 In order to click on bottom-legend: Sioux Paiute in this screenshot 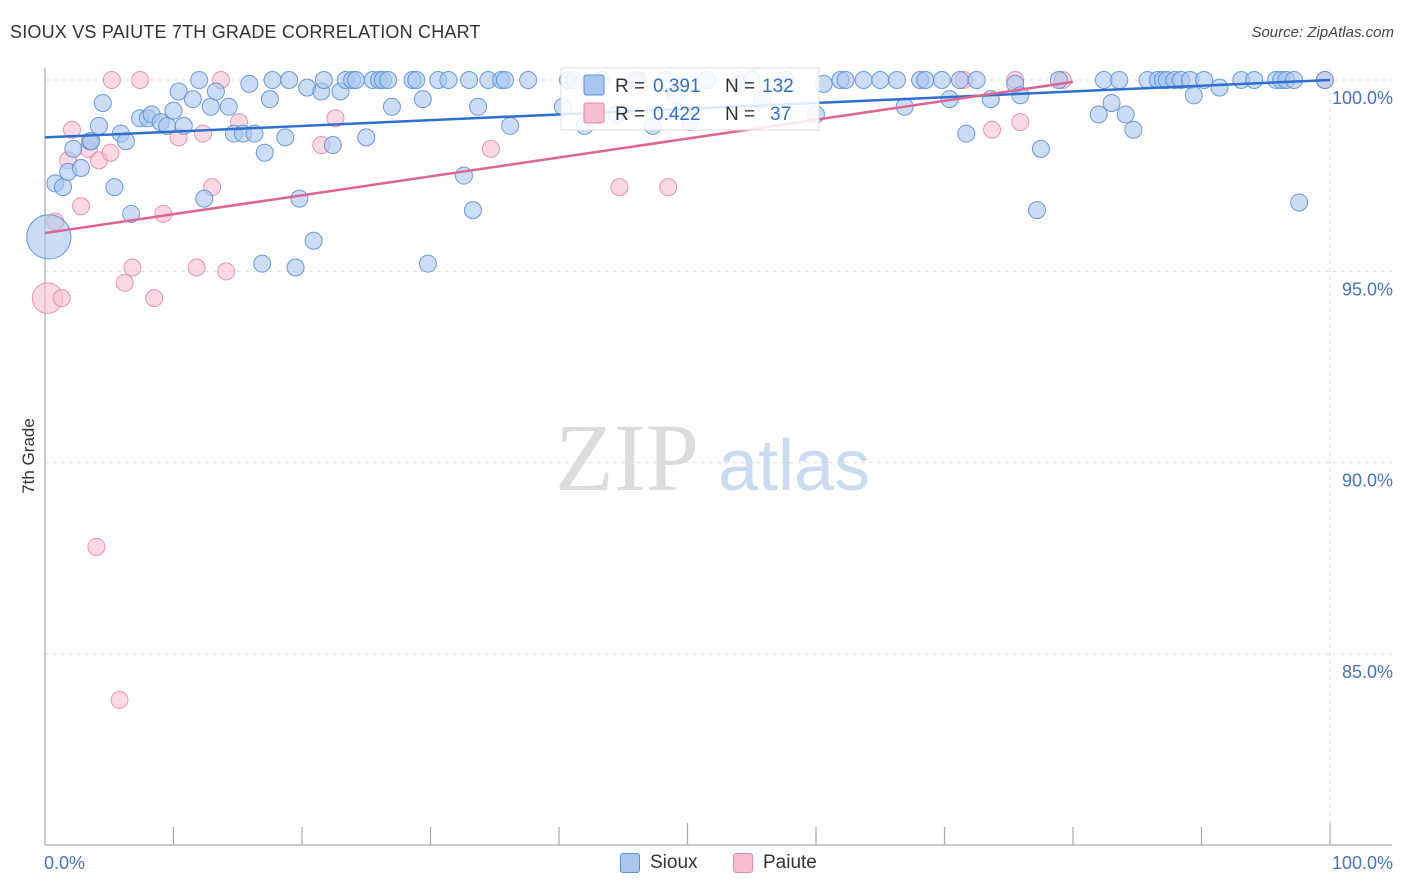, I will do `click(703, 865)`.